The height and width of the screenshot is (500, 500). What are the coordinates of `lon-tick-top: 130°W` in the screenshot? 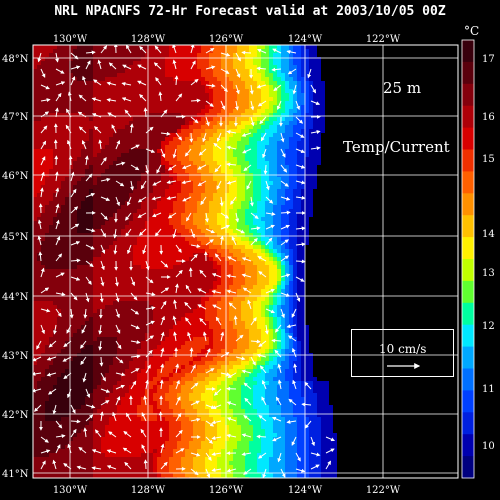 It's located at (70, 39).